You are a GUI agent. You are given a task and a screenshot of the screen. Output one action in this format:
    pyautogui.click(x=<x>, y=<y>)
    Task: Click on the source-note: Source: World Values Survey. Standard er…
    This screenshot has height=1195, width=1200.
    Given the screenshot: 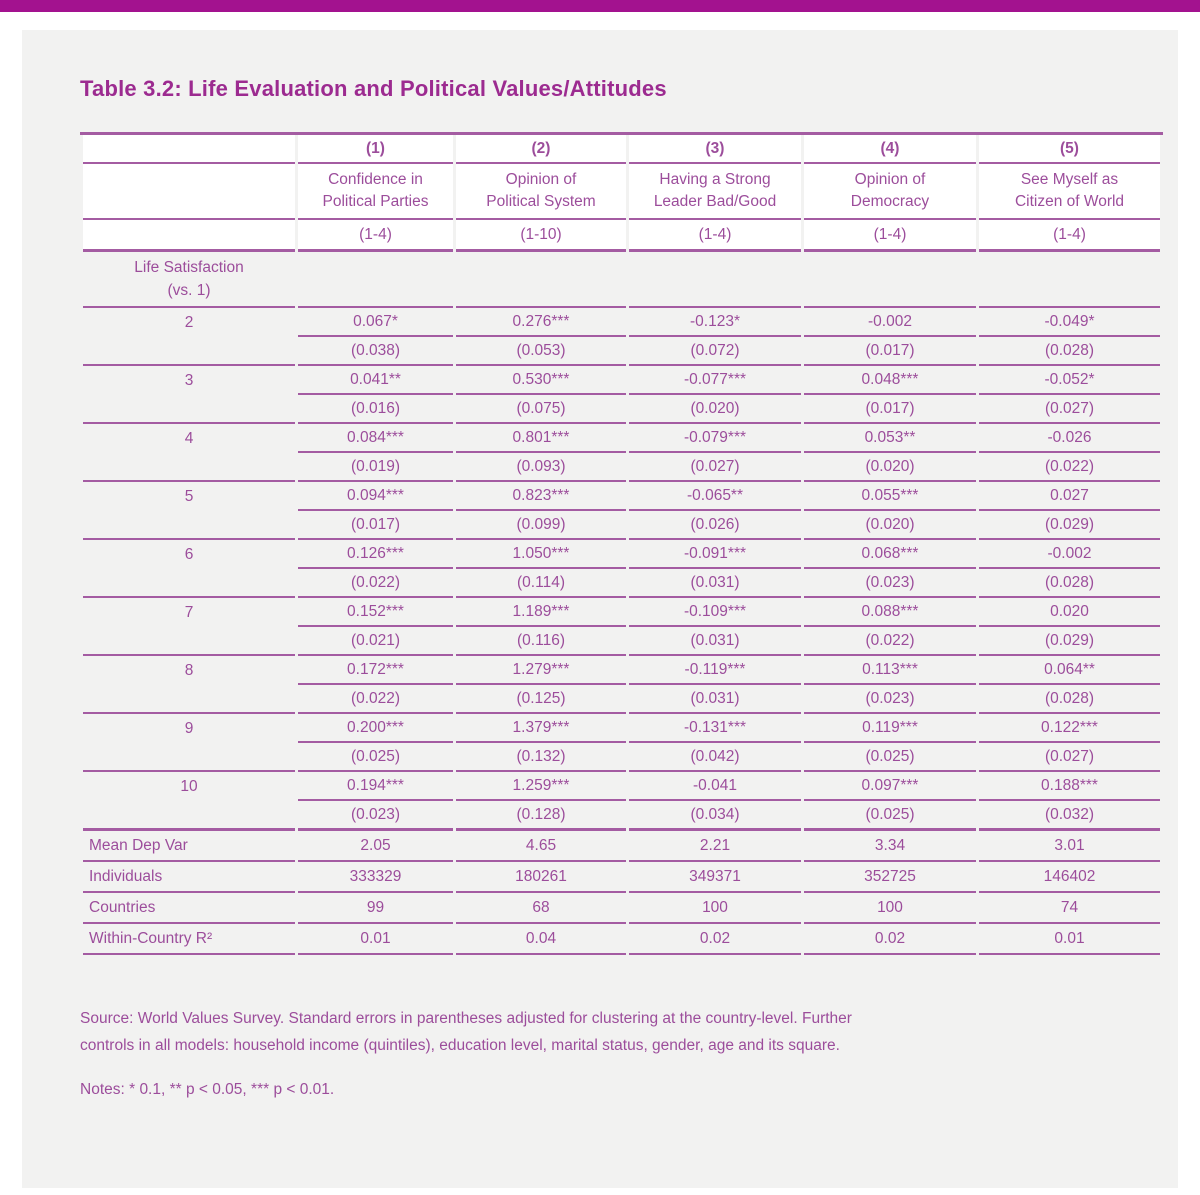 What is the action you would take?
    pyautogui.click(x=582, y=1032)
    